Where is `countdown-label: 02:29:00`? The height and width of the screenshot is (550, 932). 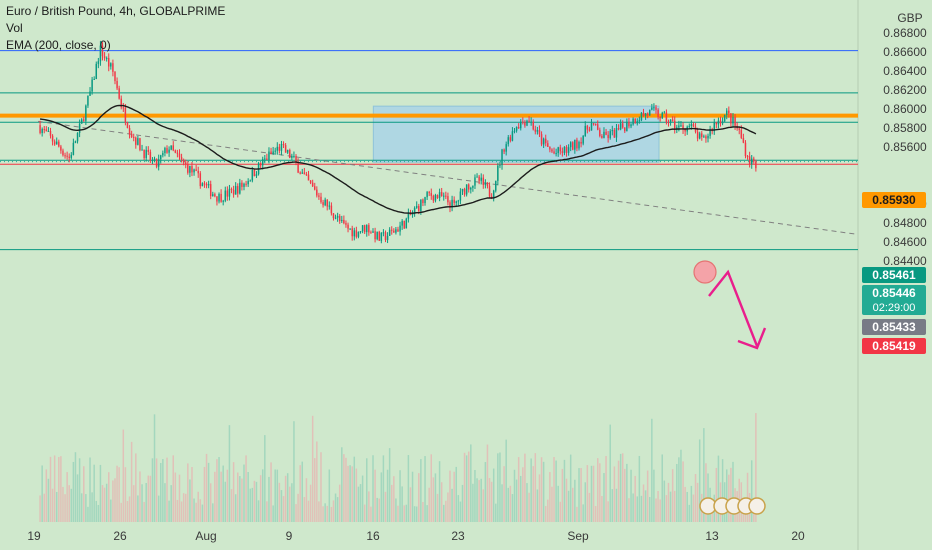 countdown-label: 02:29:00 is located at coordinates (894, 308).